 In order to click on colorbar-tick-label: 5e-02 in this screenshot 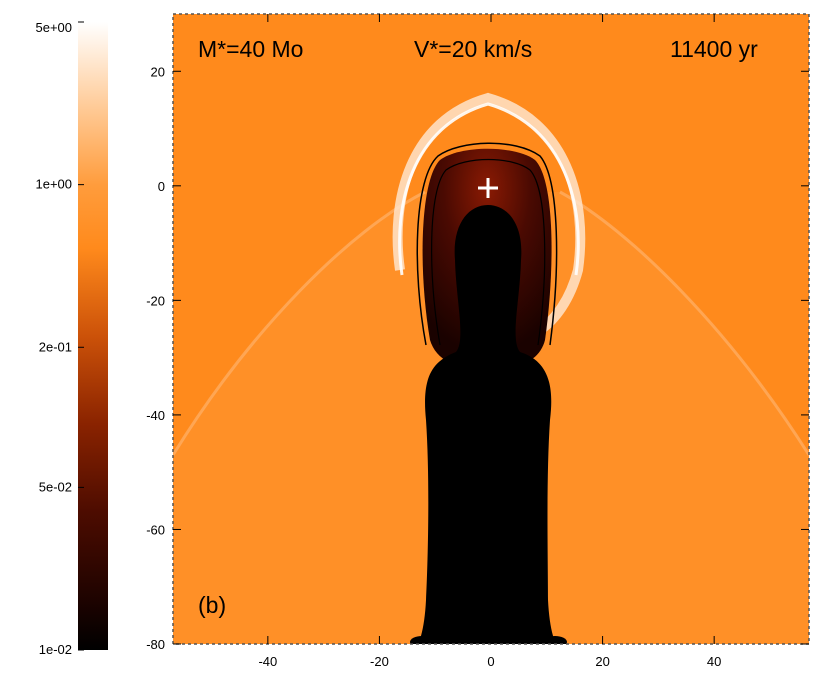, I will do `click(55, 486)`.